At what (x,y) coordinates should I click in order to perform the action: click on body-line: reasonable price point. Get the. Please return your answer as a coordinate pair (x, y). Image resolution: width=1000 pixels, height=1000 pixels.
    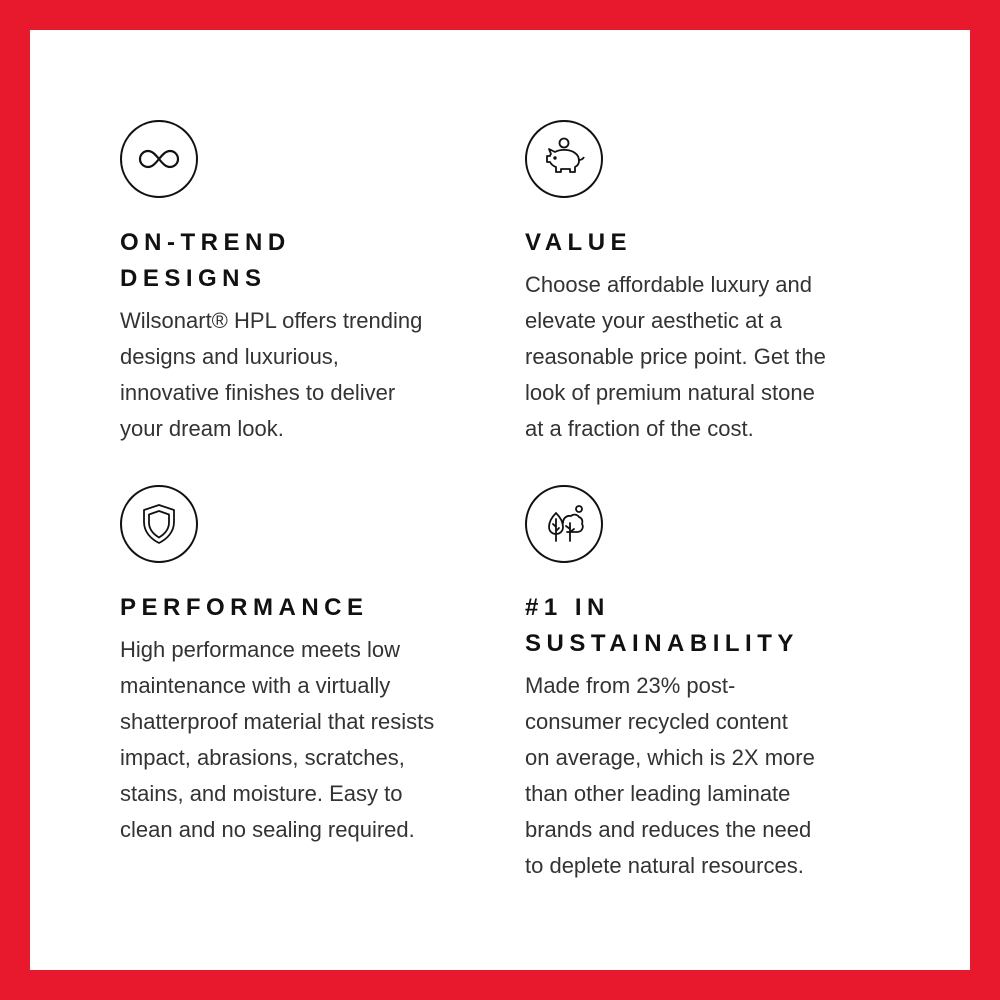
    Looking at the image, I should click on (675, 356).